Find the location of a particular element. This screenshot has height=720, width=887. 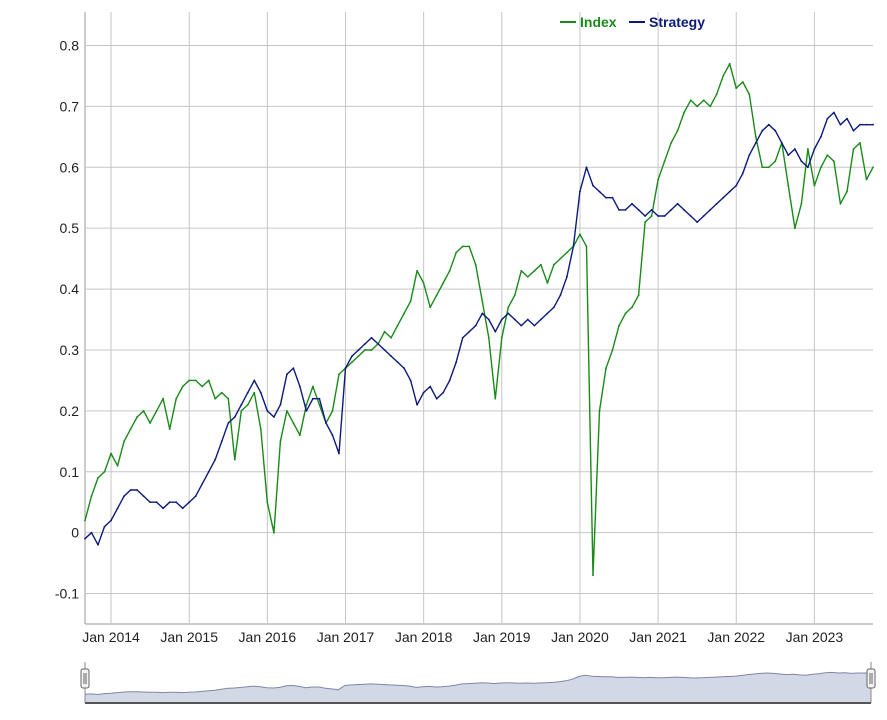

y-tick-label: 0.5 is located at coordinates (70, 228).